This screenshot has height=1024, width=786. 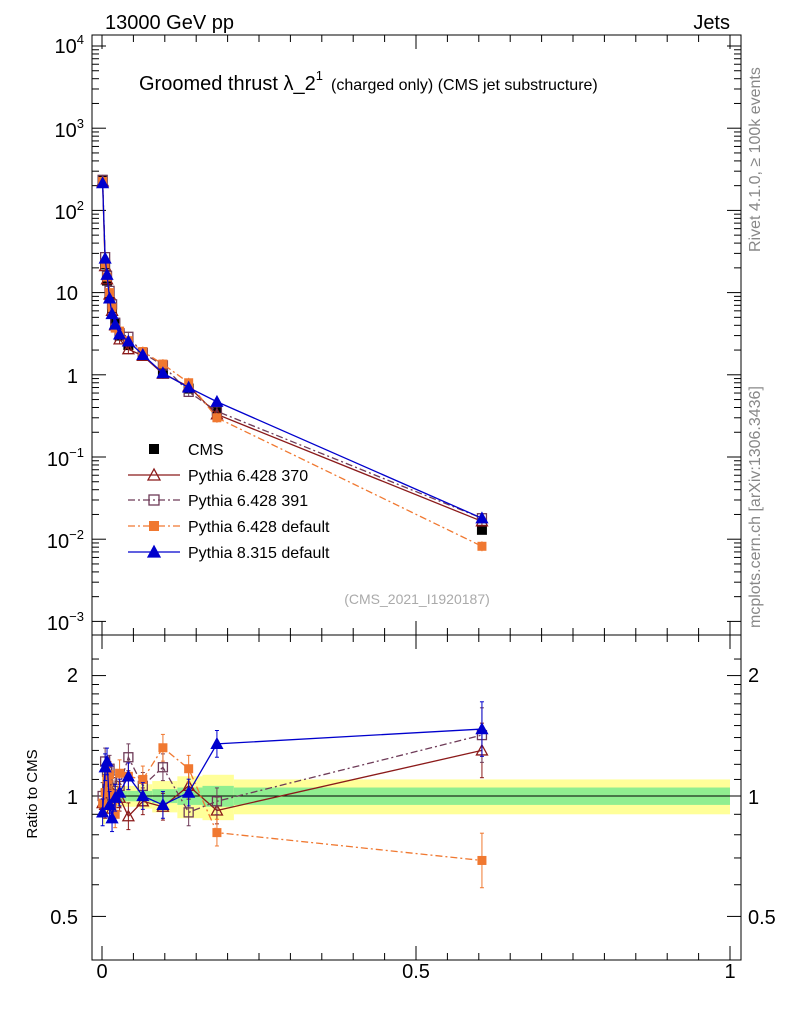 I want to click on plot-title-main: Groomed thrust λ_2, so click(x=227, y=84).